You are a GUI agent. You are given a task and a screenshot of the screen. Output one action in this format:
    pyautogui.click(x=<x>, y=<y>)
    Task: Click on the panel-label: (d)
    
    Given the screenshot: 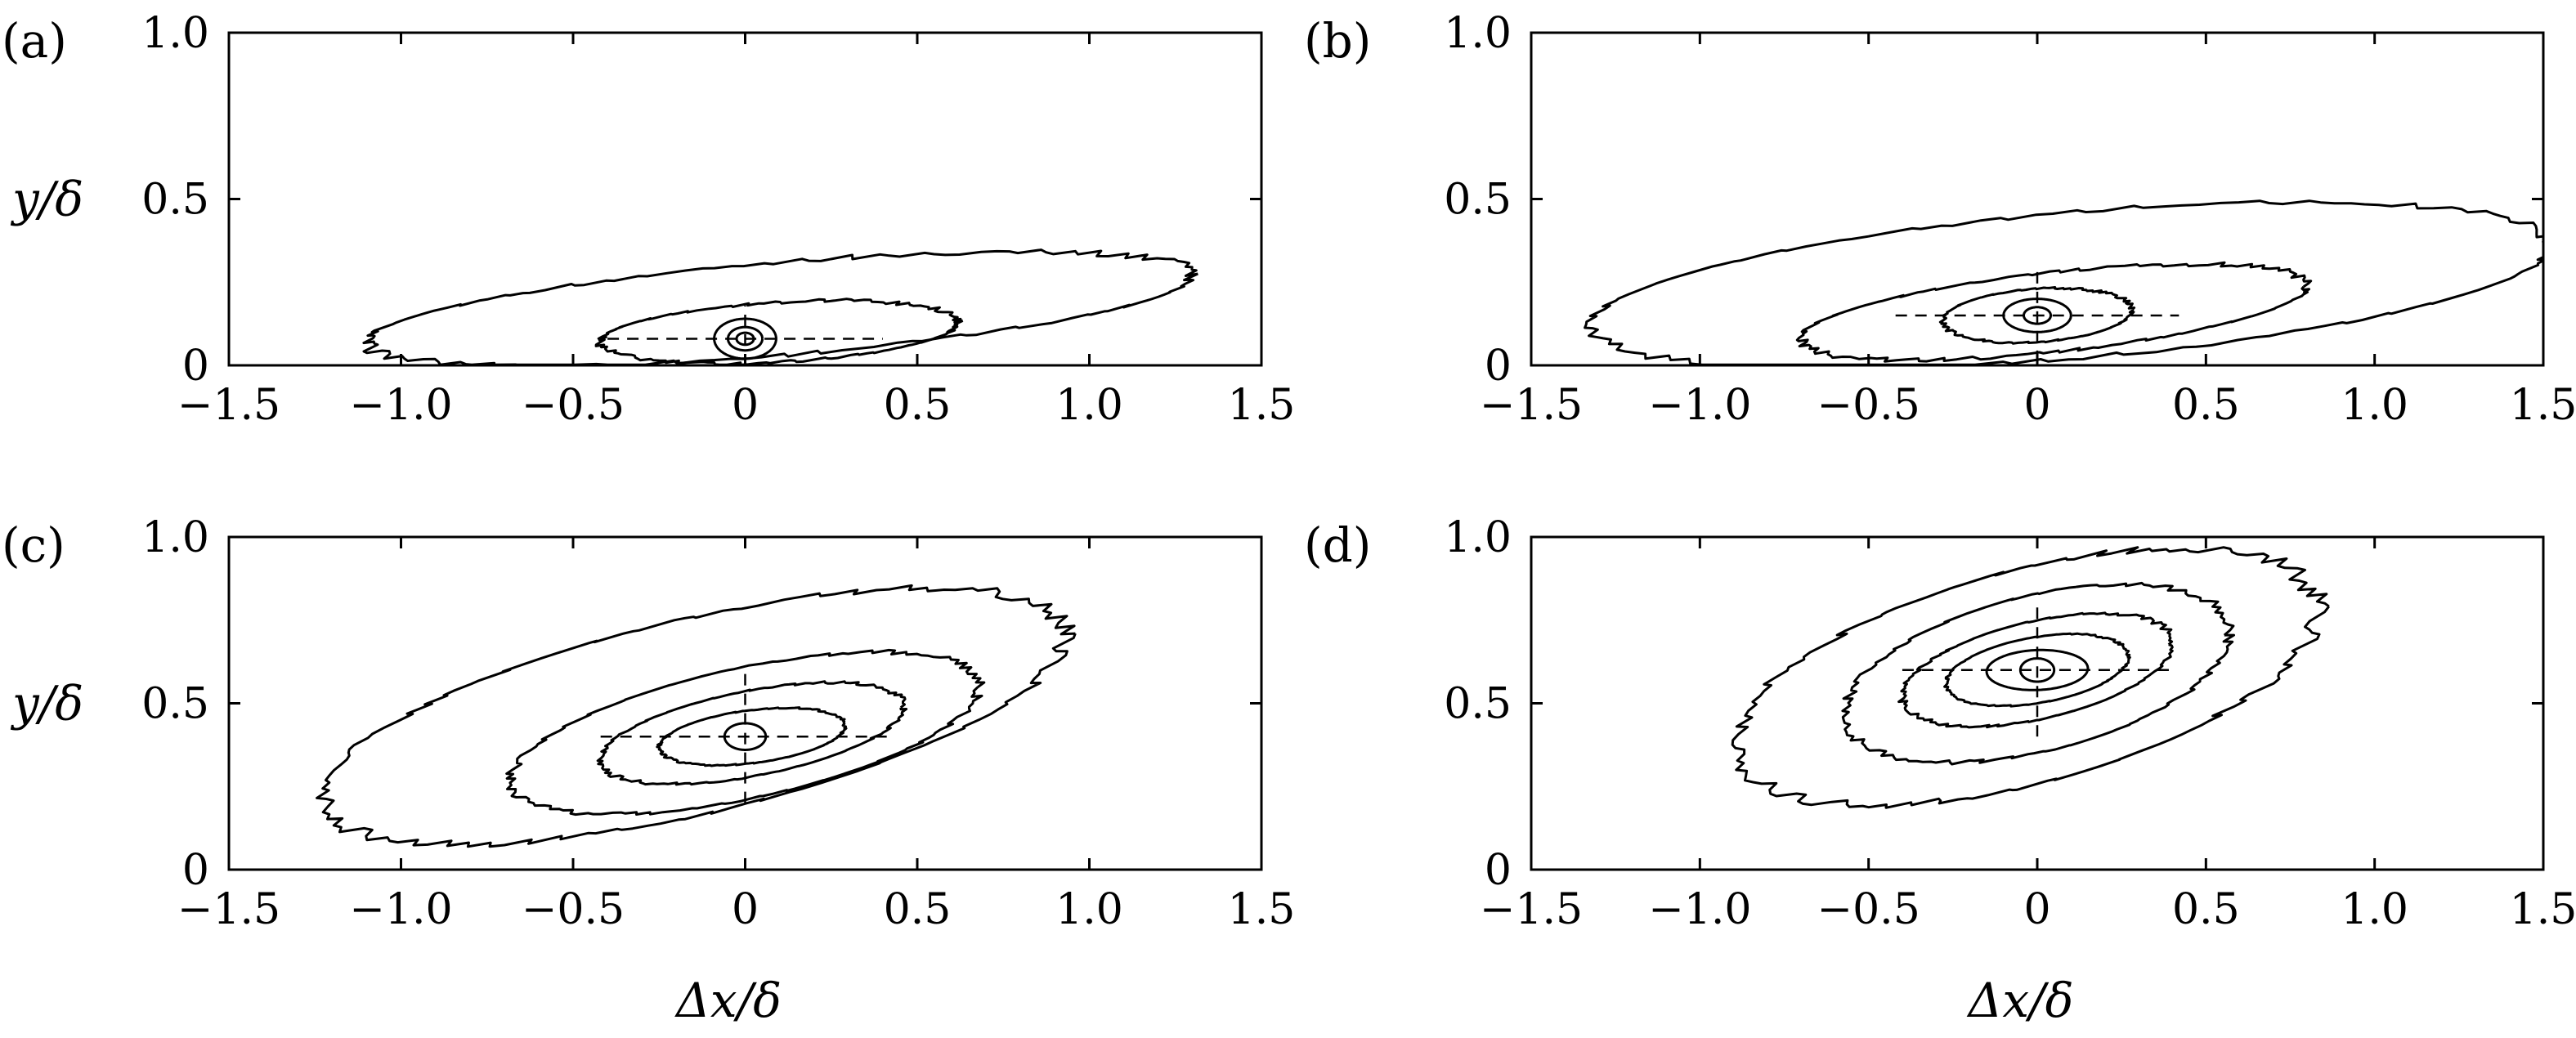 What is the action you would take?
    pyautogui.click(x=1338, y=545)
    